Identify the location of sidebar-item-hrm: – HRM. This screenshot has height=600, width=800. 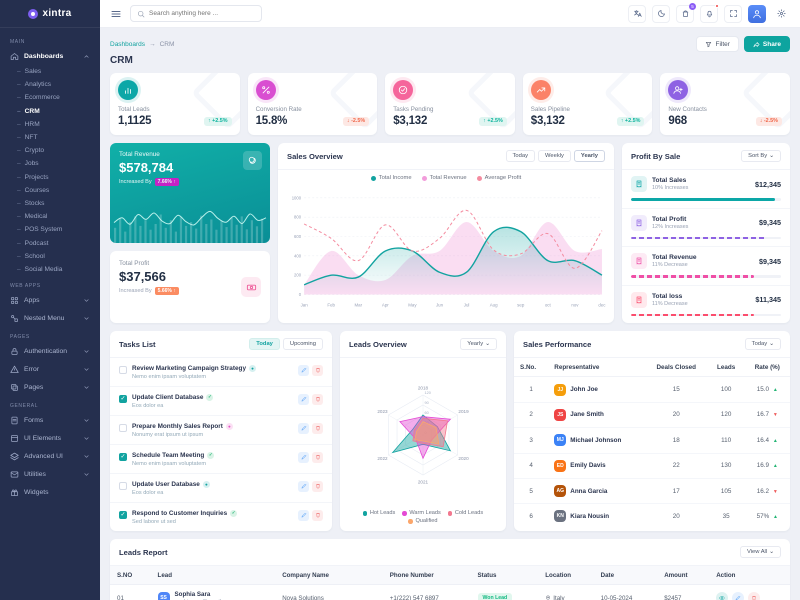
(50, 124).